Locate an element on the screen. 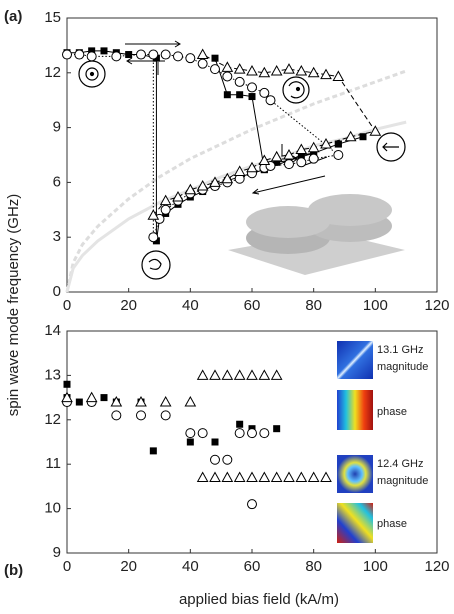  y-tick-label: 11 is located at coordinates (53, 463).